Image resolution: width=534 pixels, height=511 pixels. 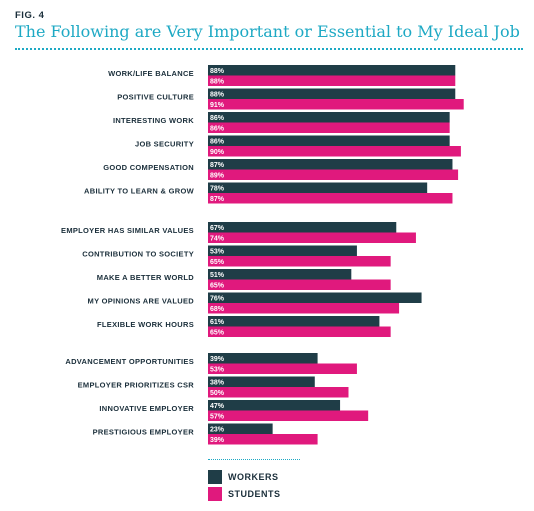 What do you see at coordinates (288, 415) in the screenshot?
I see `bar-students-innovative-employer` at bounding box center [288, 415].